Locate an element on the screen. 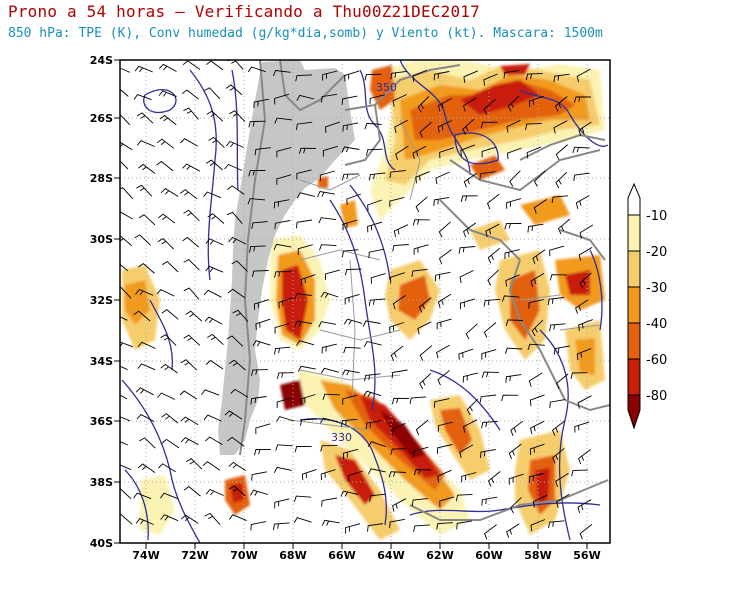  colorbar-bottom-arrow is located at coordinates (634, 412).